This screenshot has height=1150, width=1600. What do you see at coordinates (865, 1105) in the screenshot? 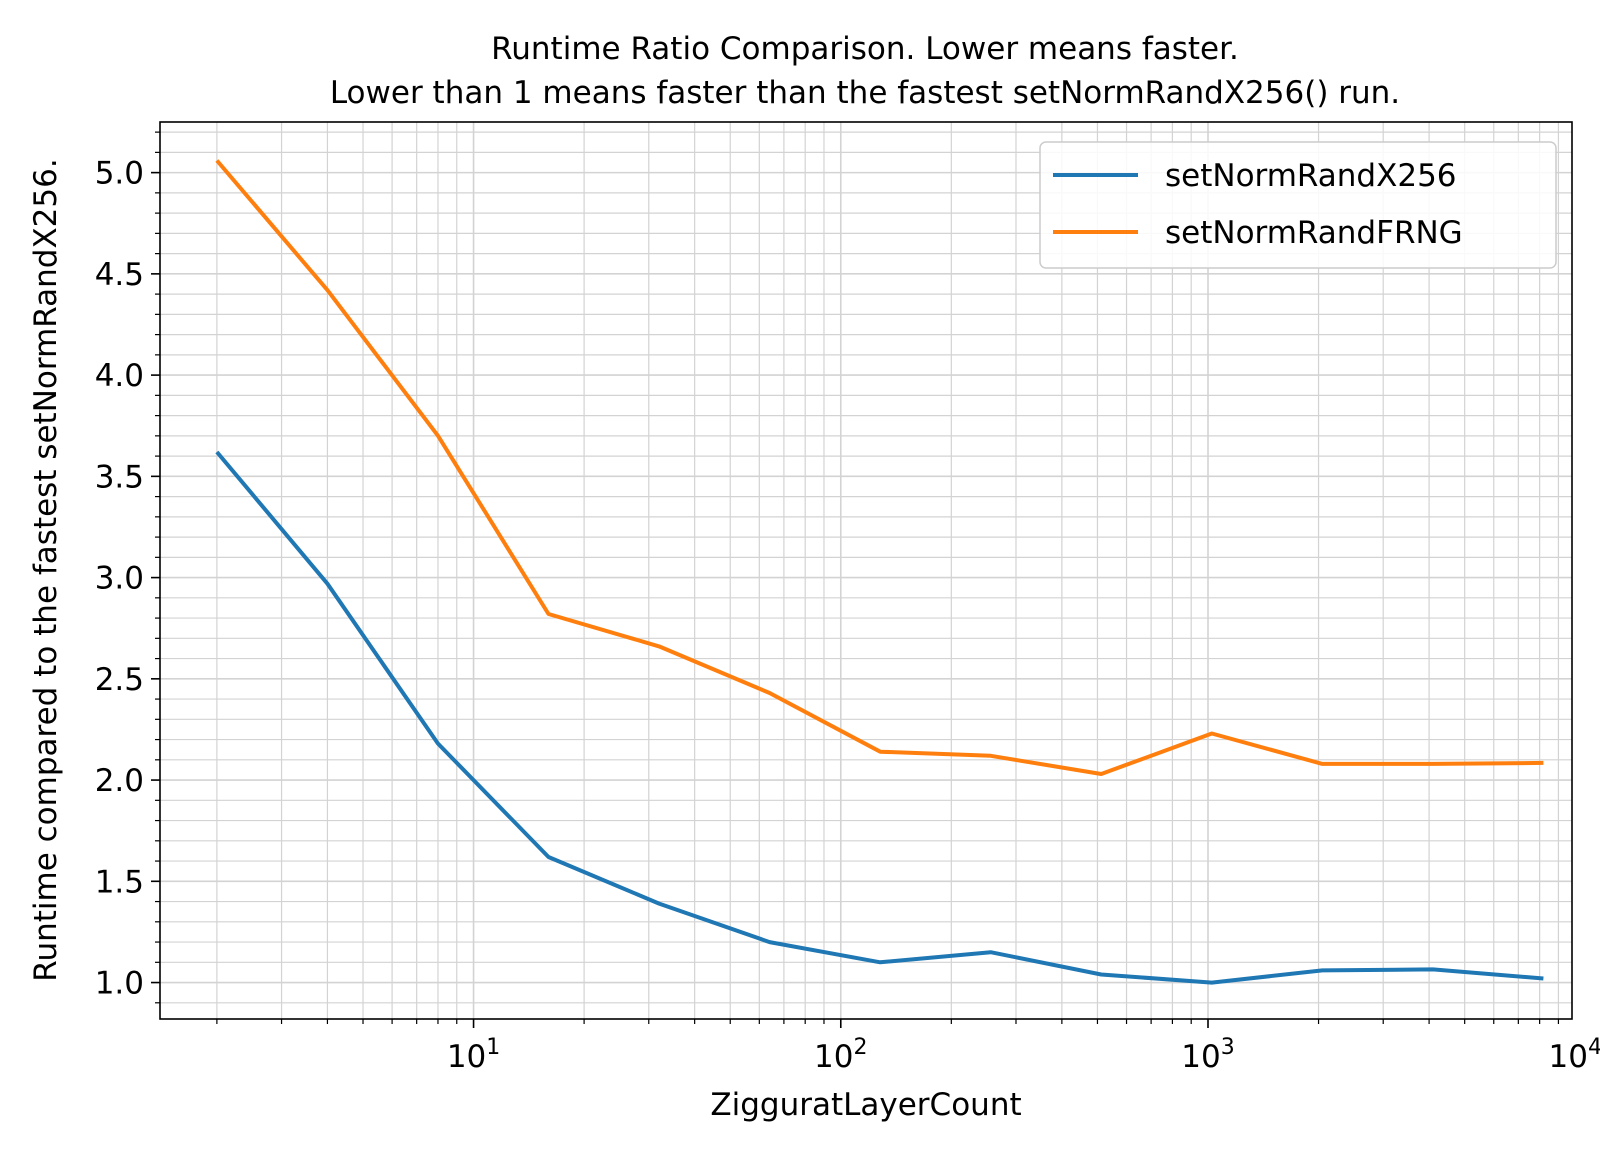
I see `x-axis-label: ZigguratLayerCount` at bounding box center [865, 1105].